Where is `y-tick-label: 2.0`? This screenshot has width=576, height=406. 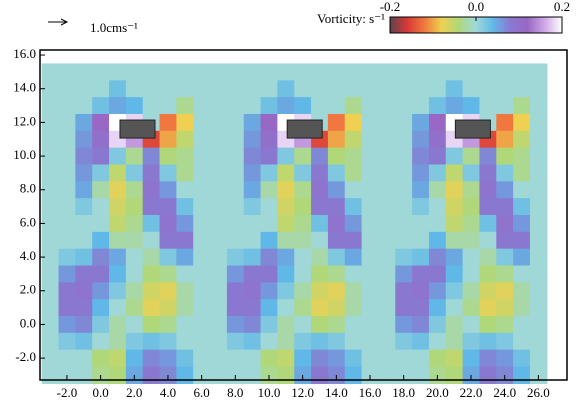
y-tick-label: 2.0 is located at coordinates (28, 289).